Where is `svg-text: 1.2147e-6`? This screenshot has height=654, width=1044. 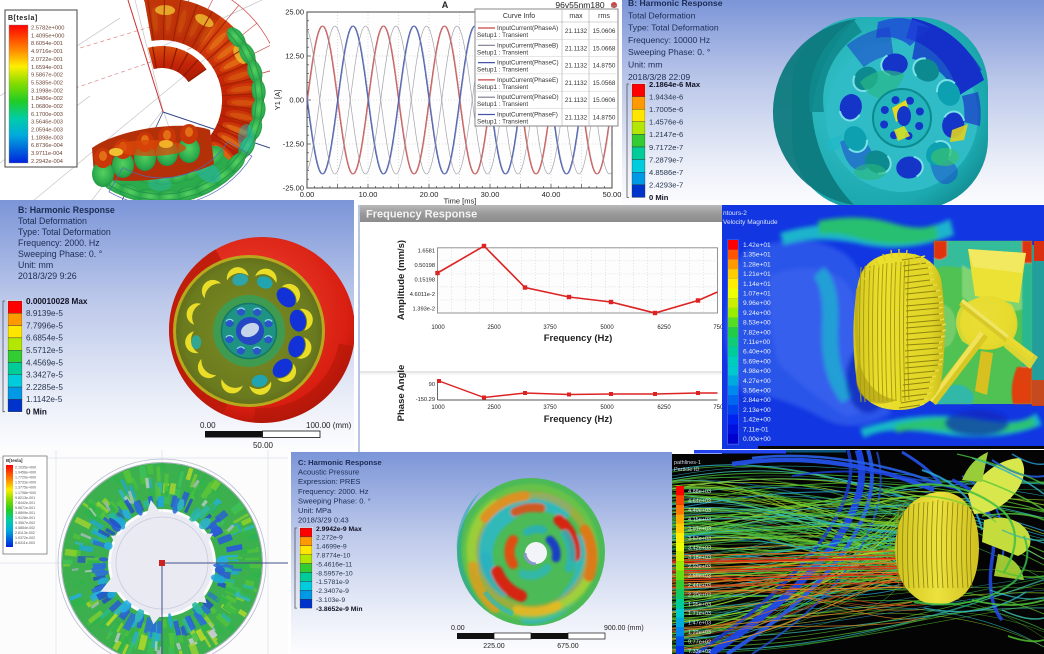
svg-text: 1.2147e-6 is located at coordinates (666, 134).